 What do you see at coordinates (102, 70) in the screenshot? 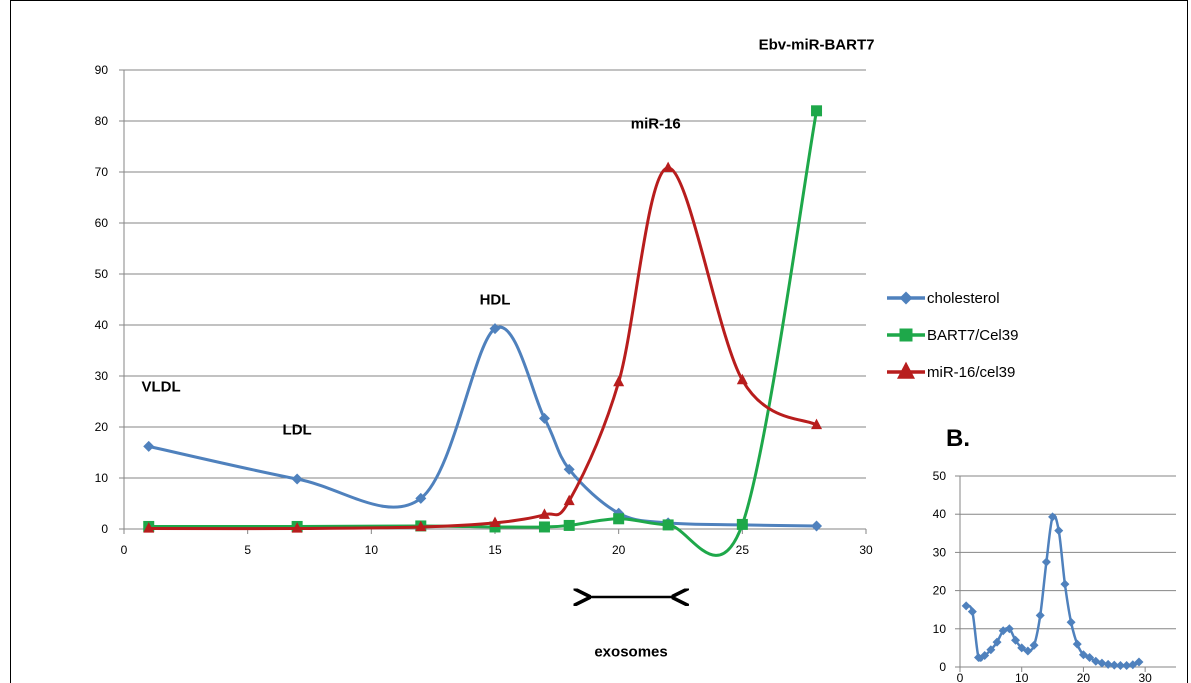
I see `y-tick-label: 90` at bounding box center [102, 70].